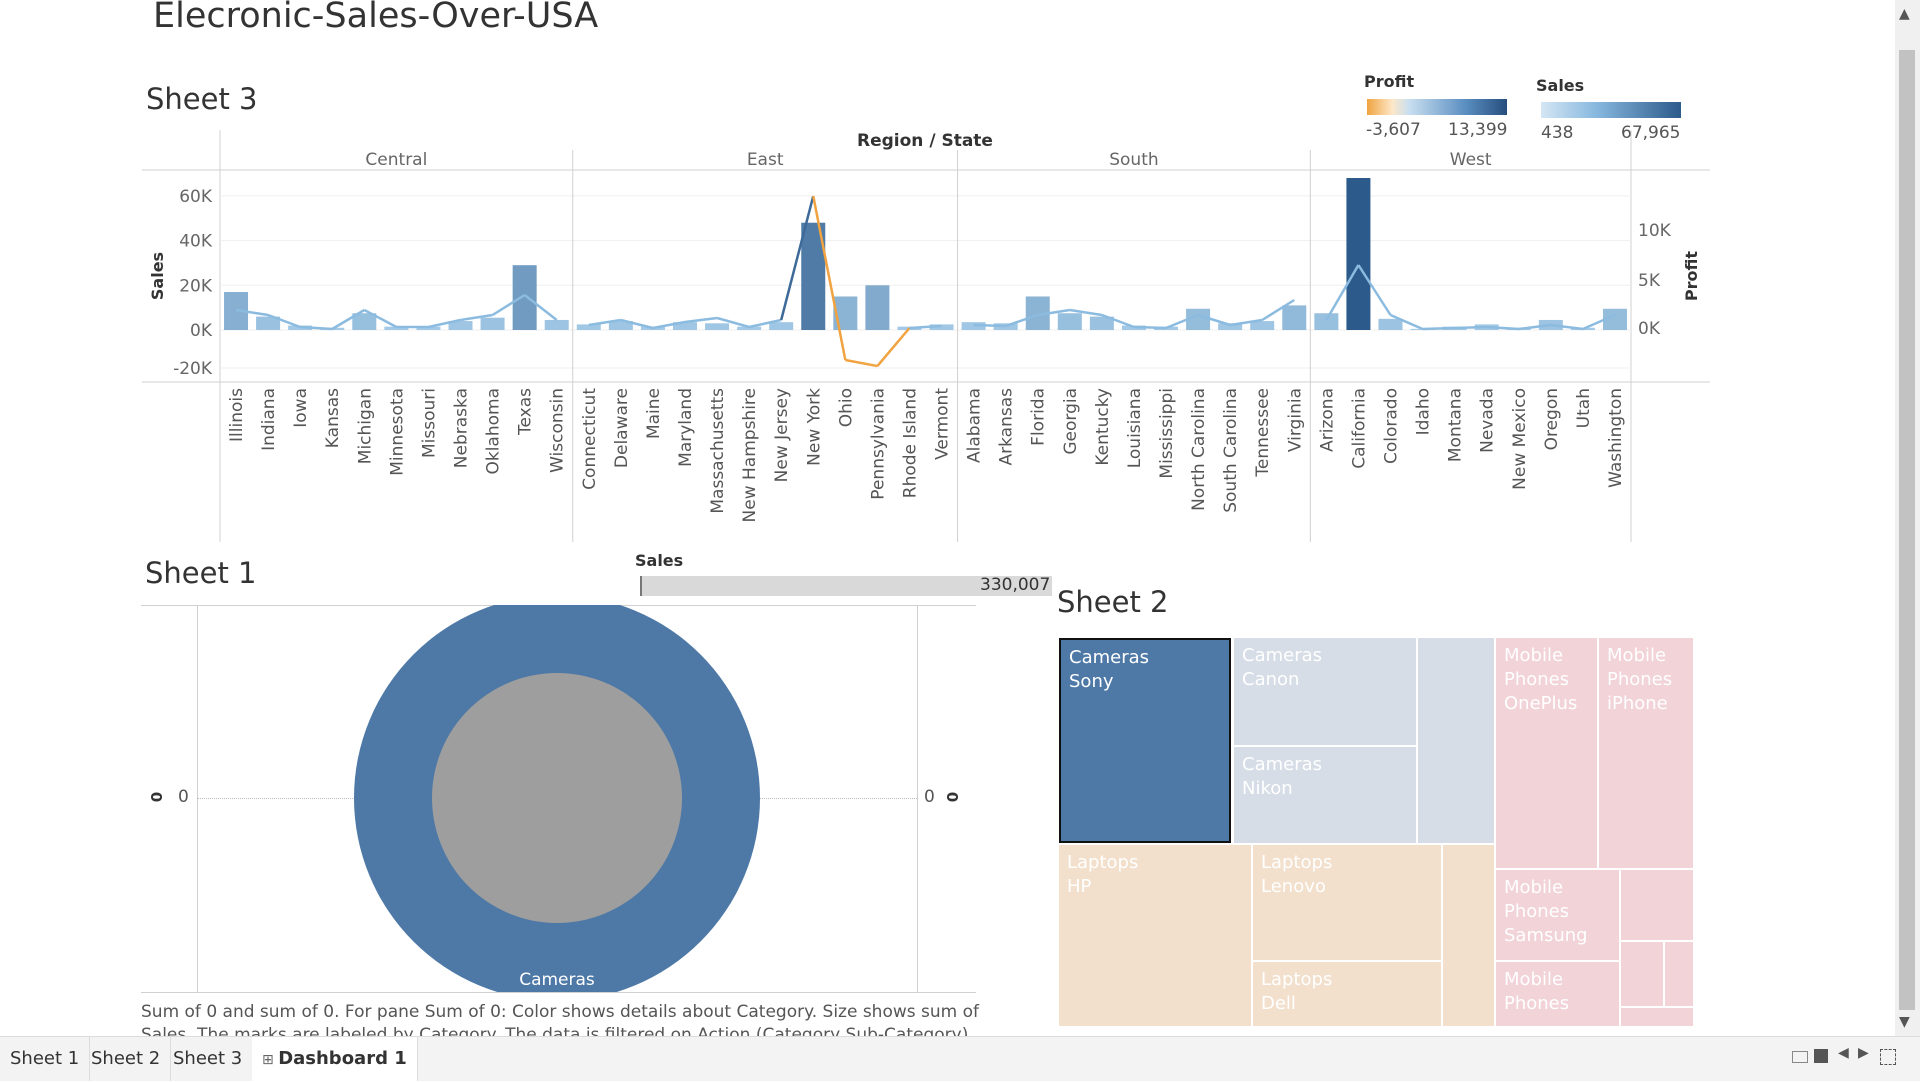  Describe the element at coordinates (1325, 691) in the screenshot. I see `treemap-cell-cameras-canon: Cameras Canon` at that location.